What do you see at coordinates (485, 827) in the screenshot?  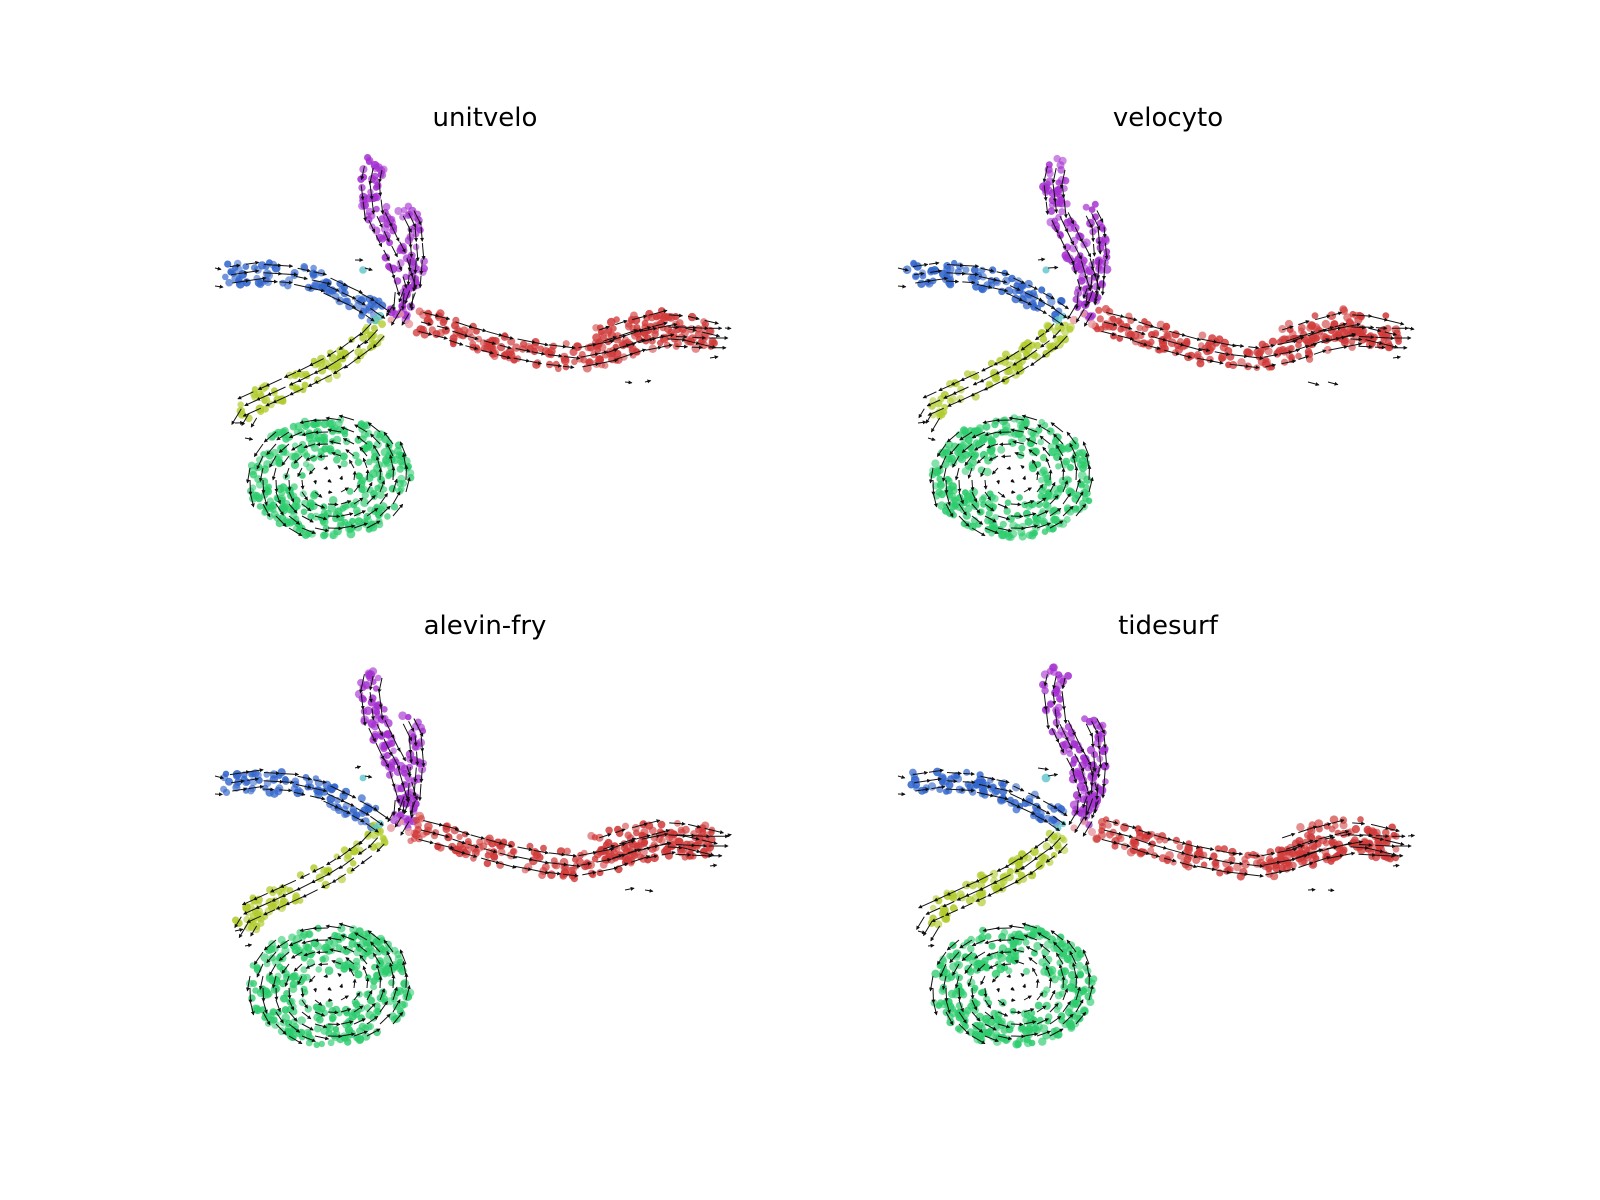 I see `panel-alevin-fry: alevin-fry` at bounding box center [485, 827].